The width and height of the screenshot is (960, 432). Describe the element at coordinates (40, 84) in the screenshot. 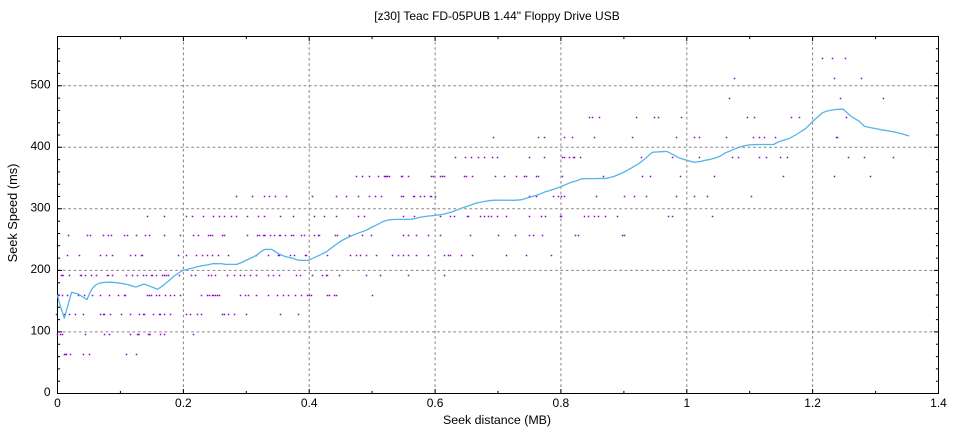

I see `svg-text: 500` at that location.